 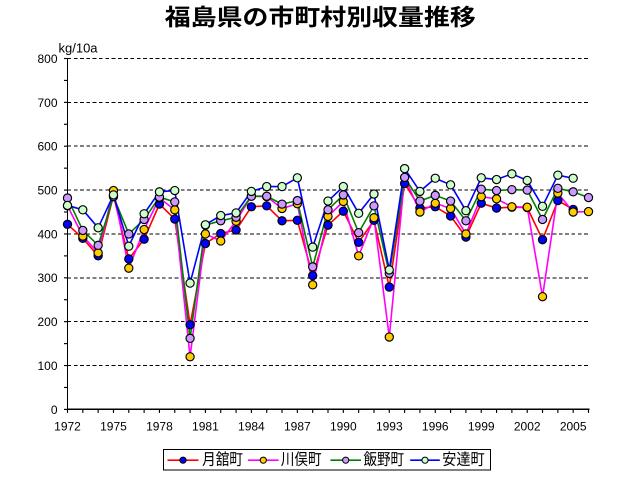 I want to click on svg-text: 1999, so click(x=481, y=427).